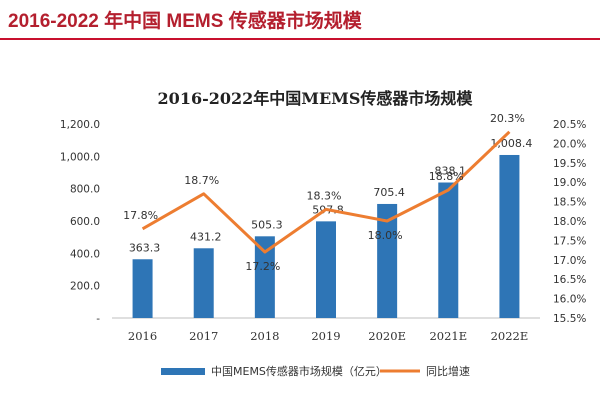 This screenshot has height=400, width=600. I want to click on right-tick-label: 18.5%, so click(569, 203).